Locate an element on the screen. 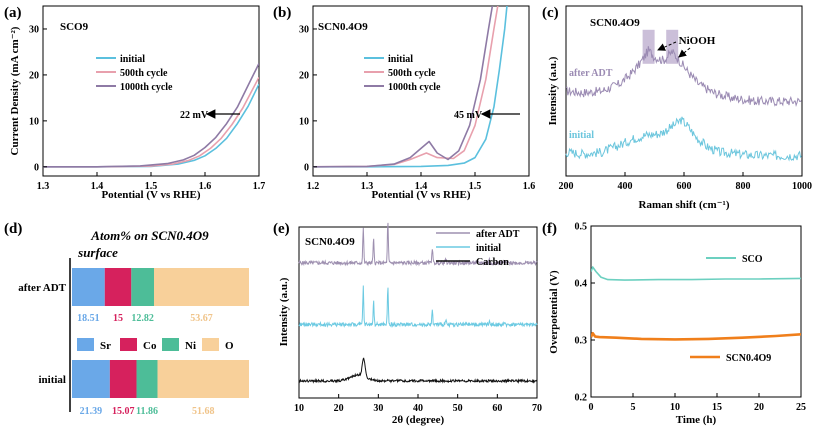  xrd-line-after-adt is located at coordinates (418, 244).